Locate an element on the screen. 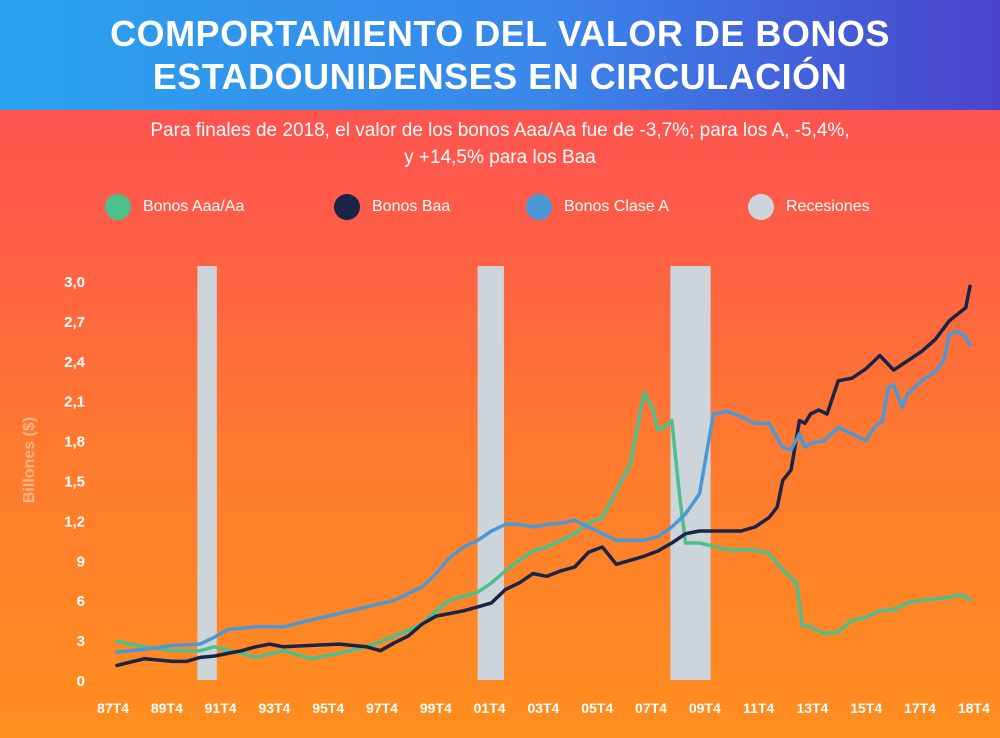 The height and width of the screenshot is (738, 1000). legend-label-clase-a: Bonos Clase A is located at coordinates (616, 206).